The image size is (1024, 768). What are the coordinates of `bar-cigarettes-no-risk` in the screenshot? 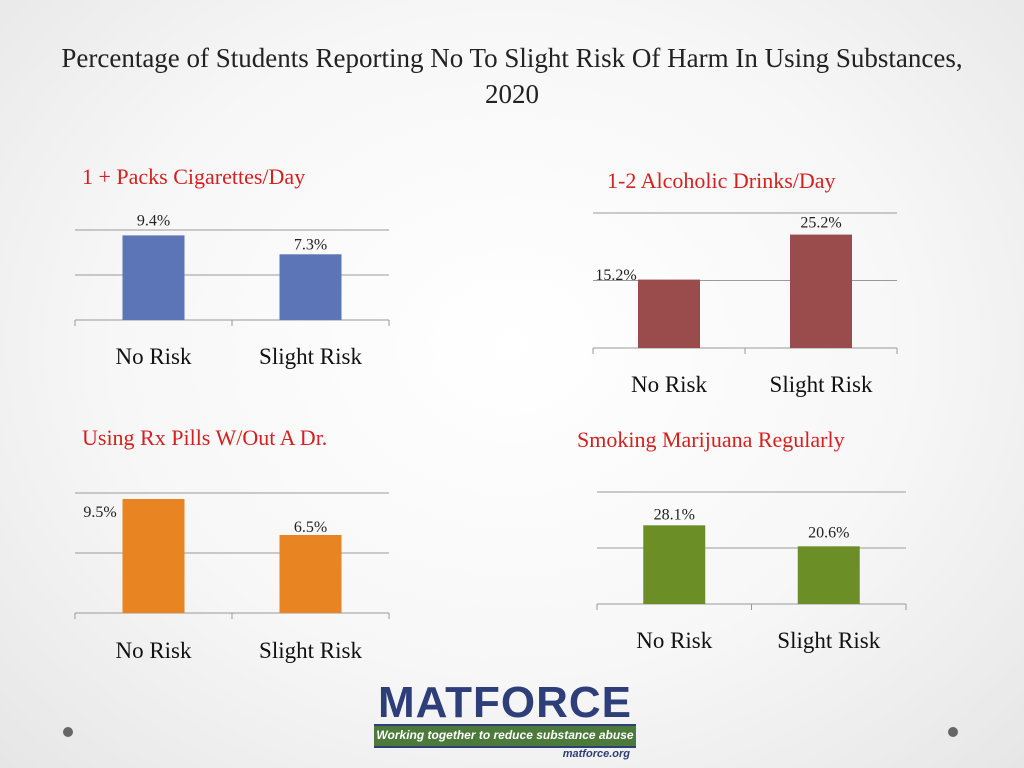 It's located at (153, 277).